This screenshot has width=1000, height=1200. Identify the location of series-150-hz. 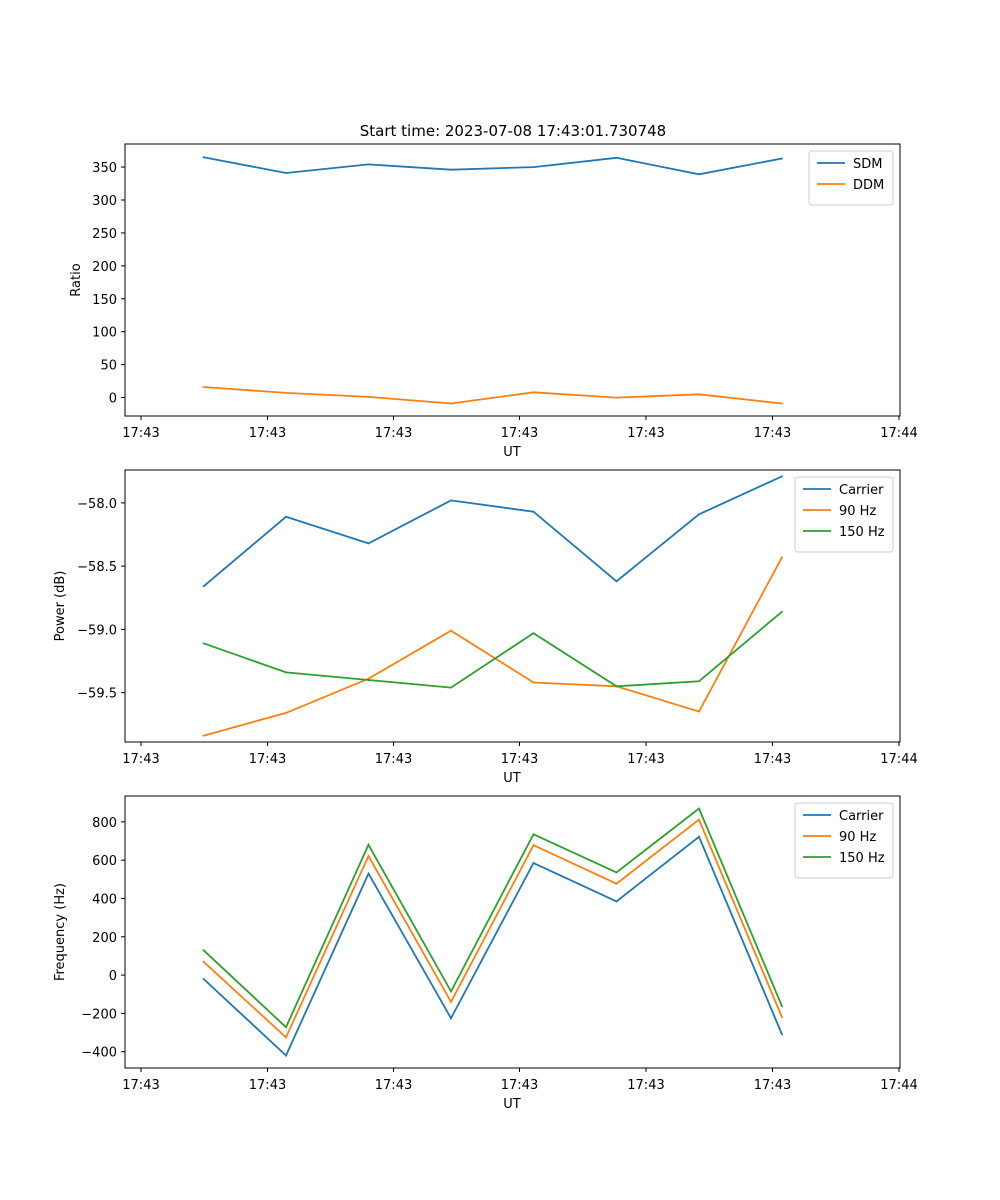
(492, 649).